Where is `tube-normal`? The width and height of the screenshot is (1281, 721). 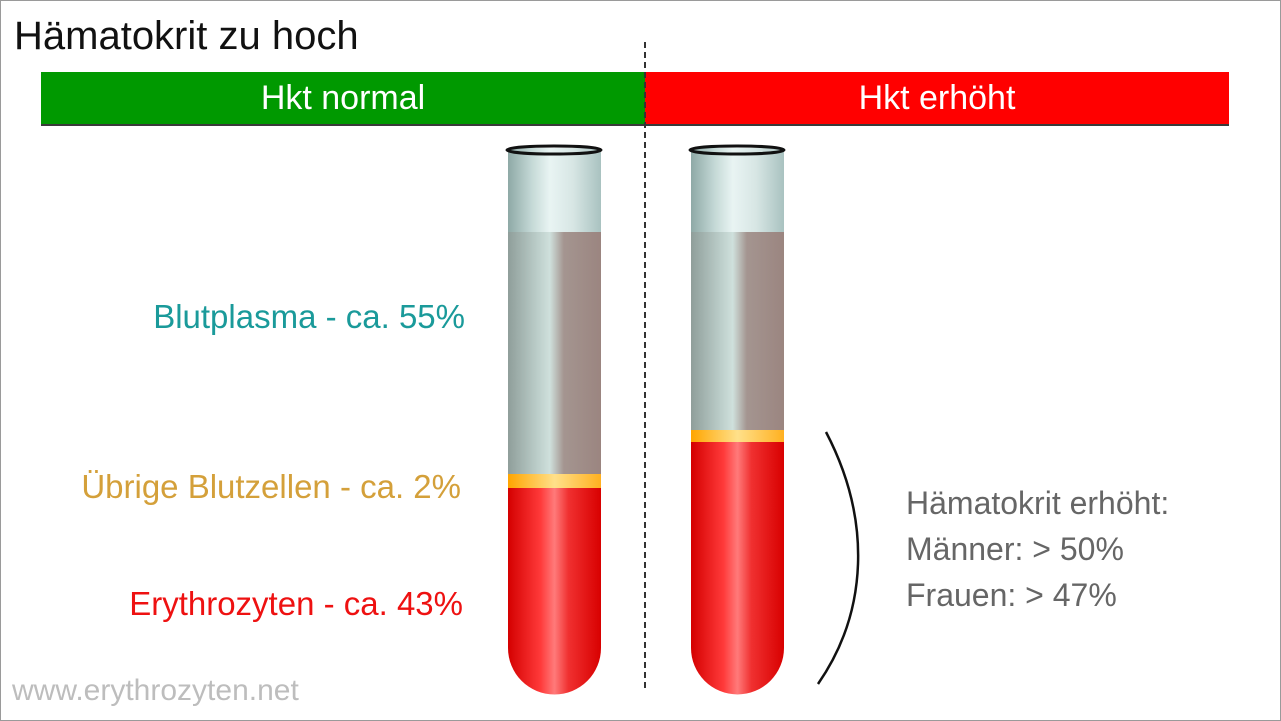 tube-normal is located at coordinates (554, 419).